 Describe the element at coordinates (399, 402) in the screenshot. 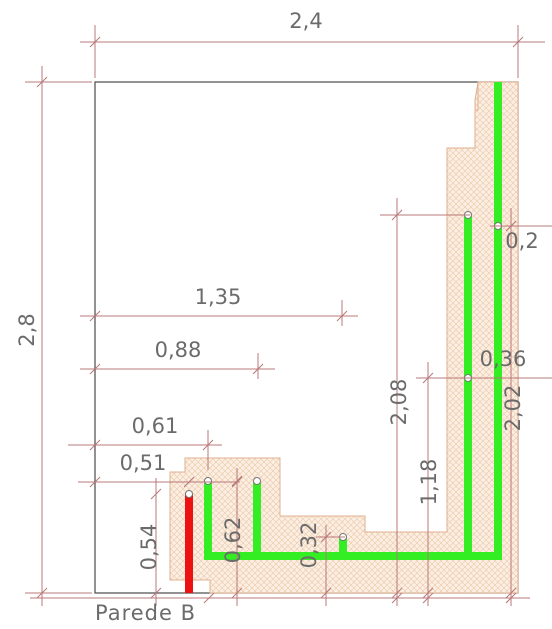

I see `dim-2-08-label: 2,08` at that location.